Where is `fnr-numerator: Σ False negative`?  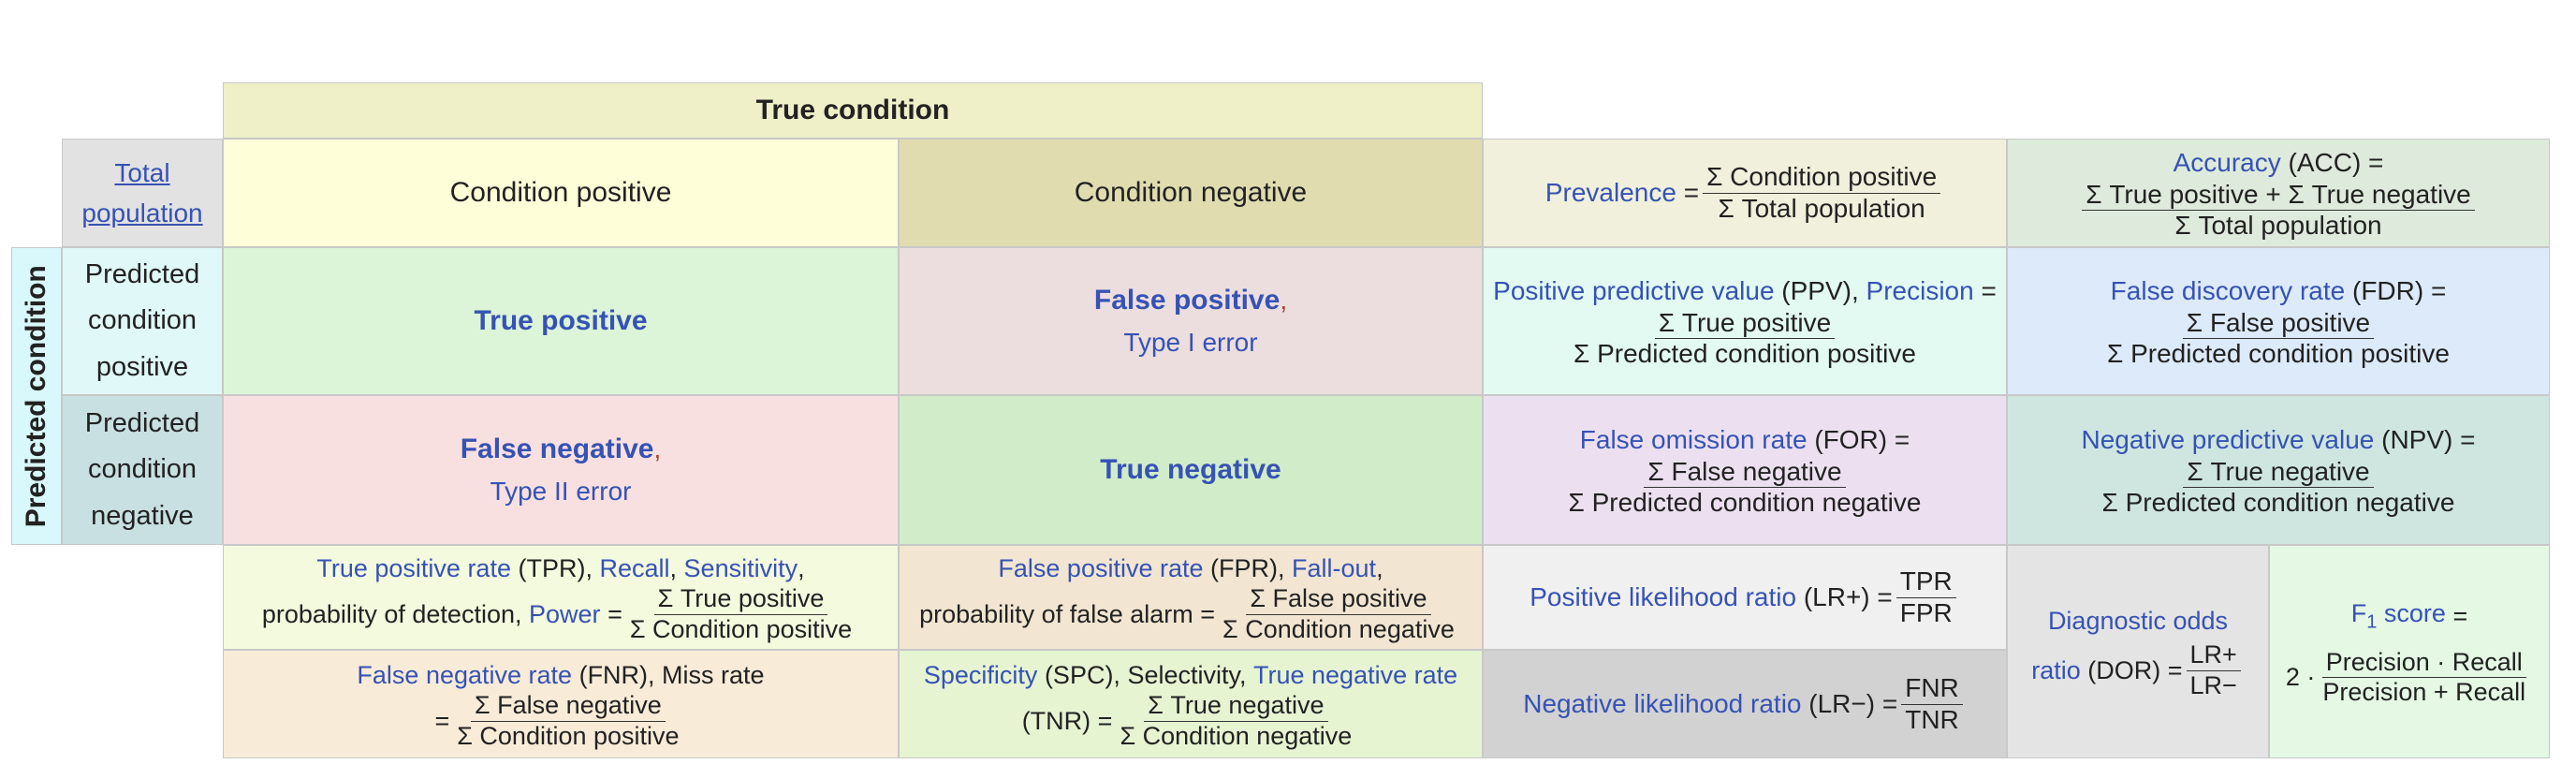 fnr-numerator: Σ False negative is located at coordinates (568, 706).